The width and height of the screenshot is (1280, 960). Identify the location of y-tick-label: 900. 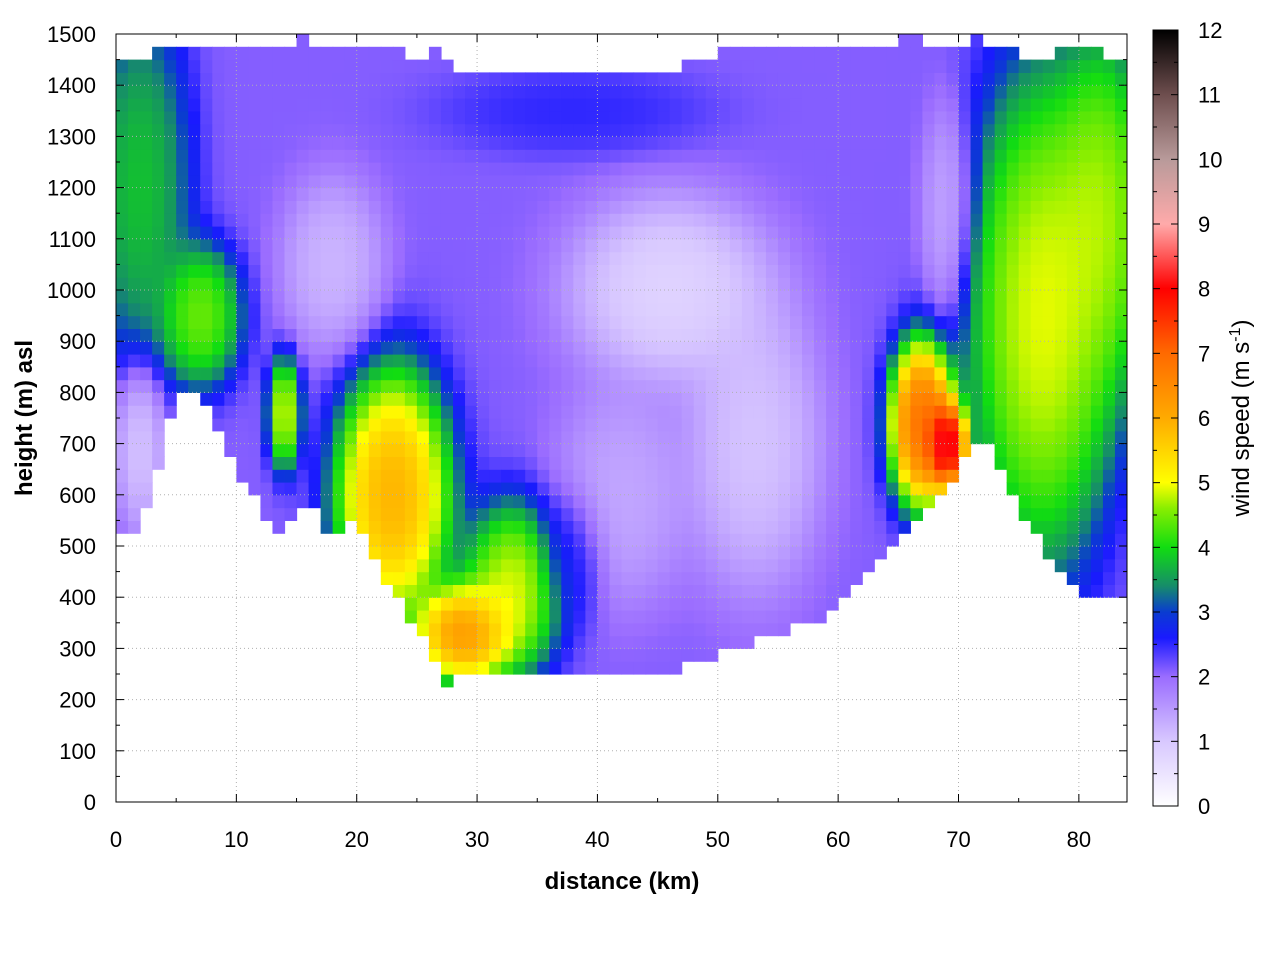
(77, 341).